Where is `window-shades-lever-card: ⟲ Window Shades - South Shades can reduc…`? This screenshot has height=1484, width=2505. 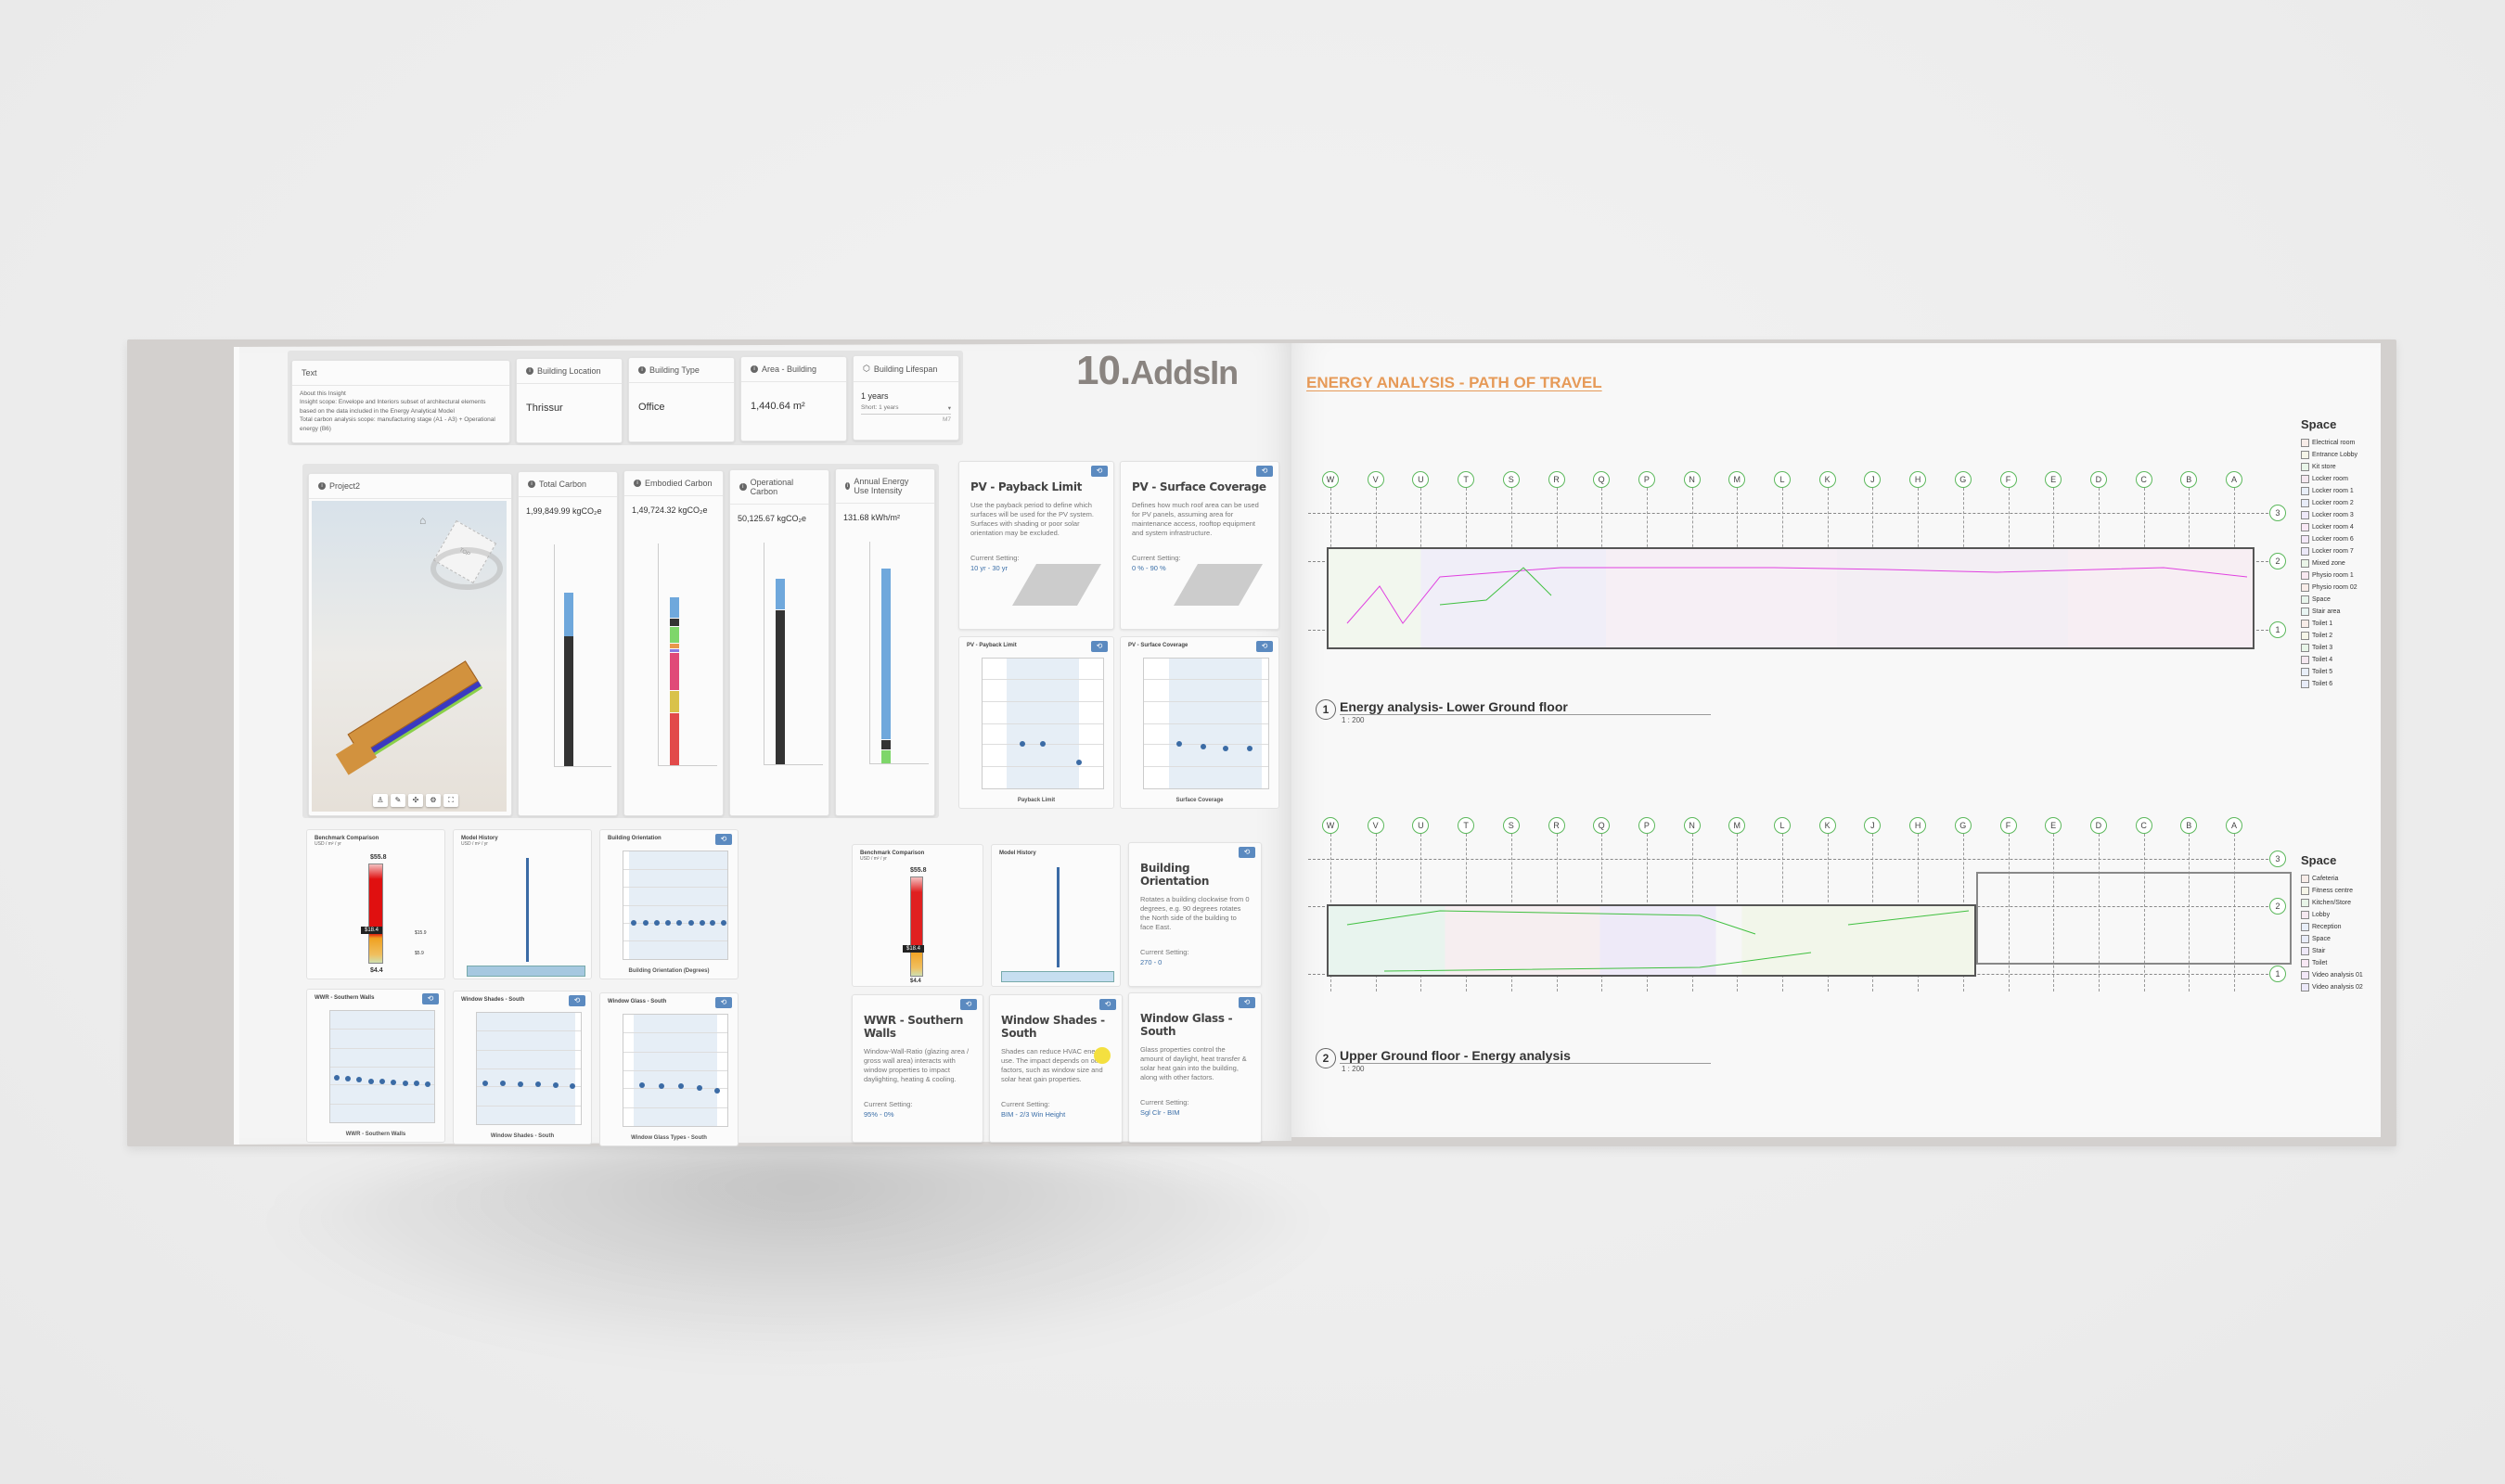 window-shades-lever-card: ⟲ Window Shades - South Shades can reduc… is located at coordinates (1056, 1068).